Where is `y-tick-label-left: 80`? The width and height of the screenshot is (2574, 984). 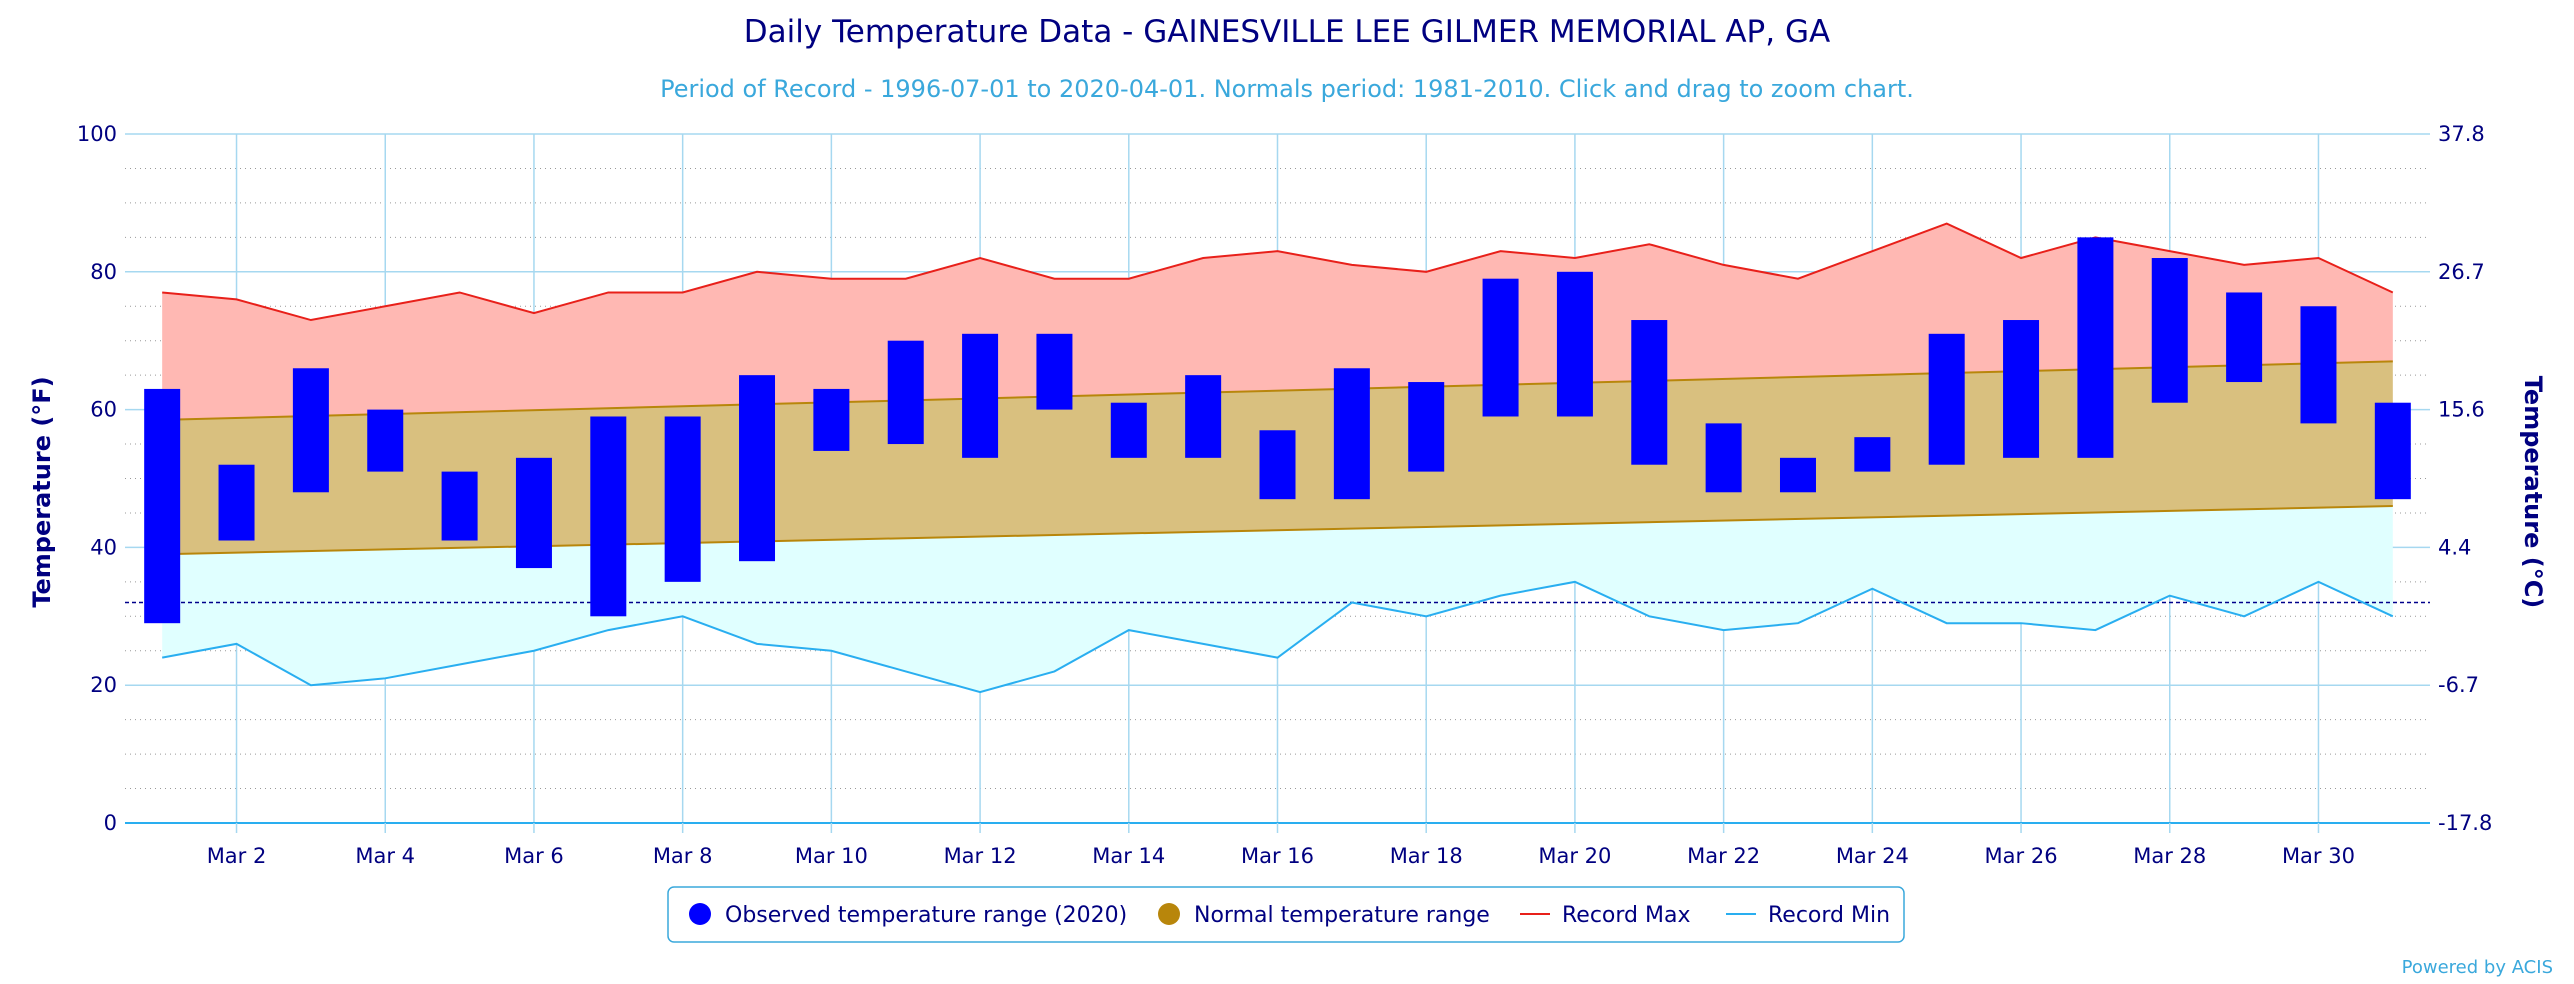
y-tick-label-left: 80 is located at coordinates (103, 272).